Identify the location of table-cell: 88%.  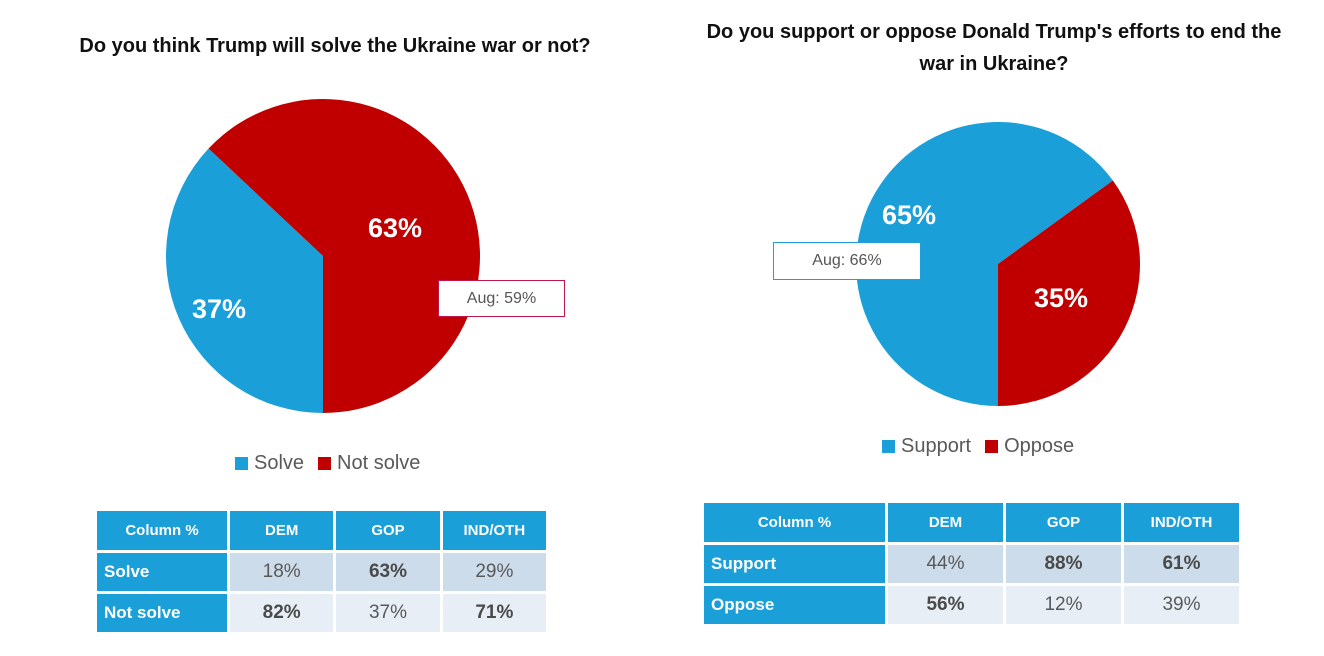
(1063, 564).